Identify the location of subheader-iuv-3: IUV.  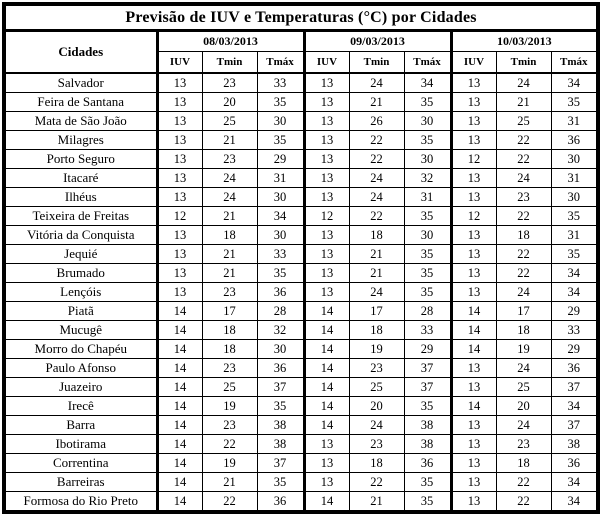
(473, 62).